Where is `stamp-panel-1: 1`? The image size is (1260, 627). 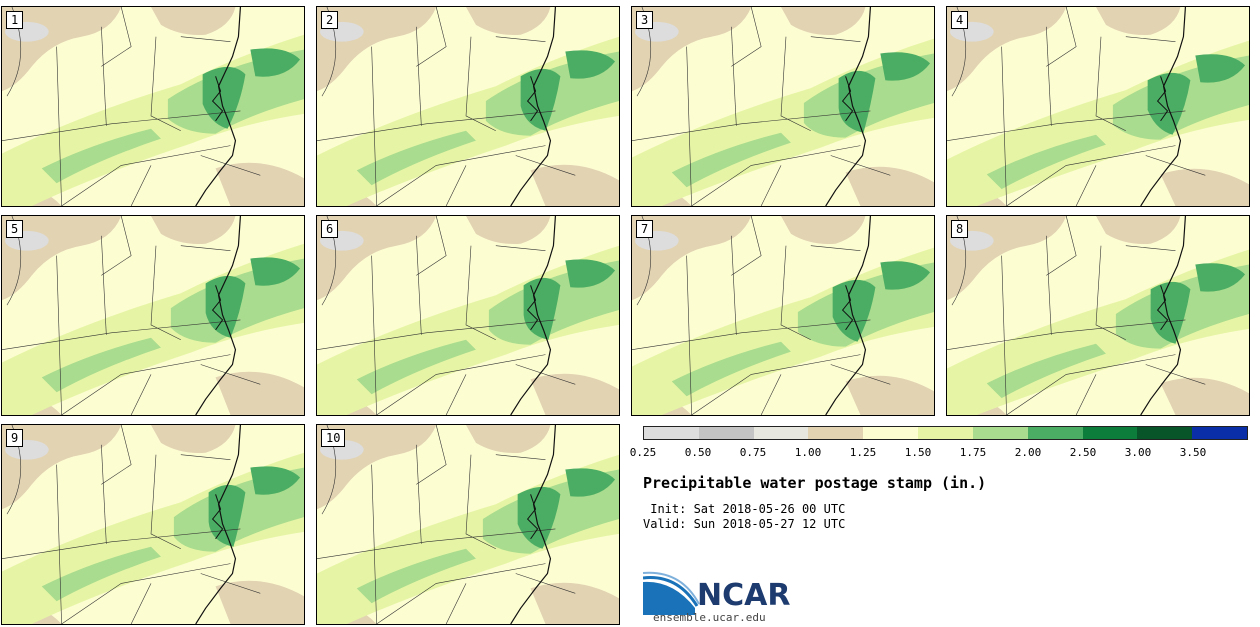 stamp-panel-1: 1 is located at coordinates (153, 106).